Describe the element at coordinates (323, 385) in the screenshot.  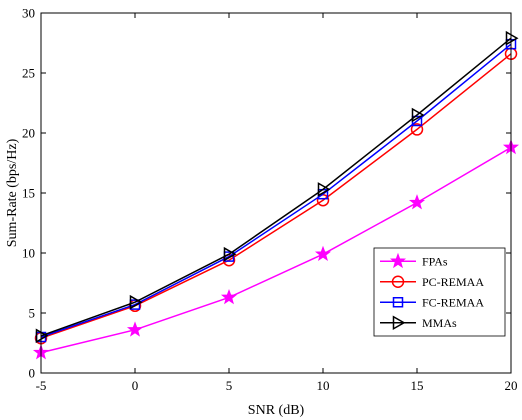
I see `x-tick-label: 10` at that location.